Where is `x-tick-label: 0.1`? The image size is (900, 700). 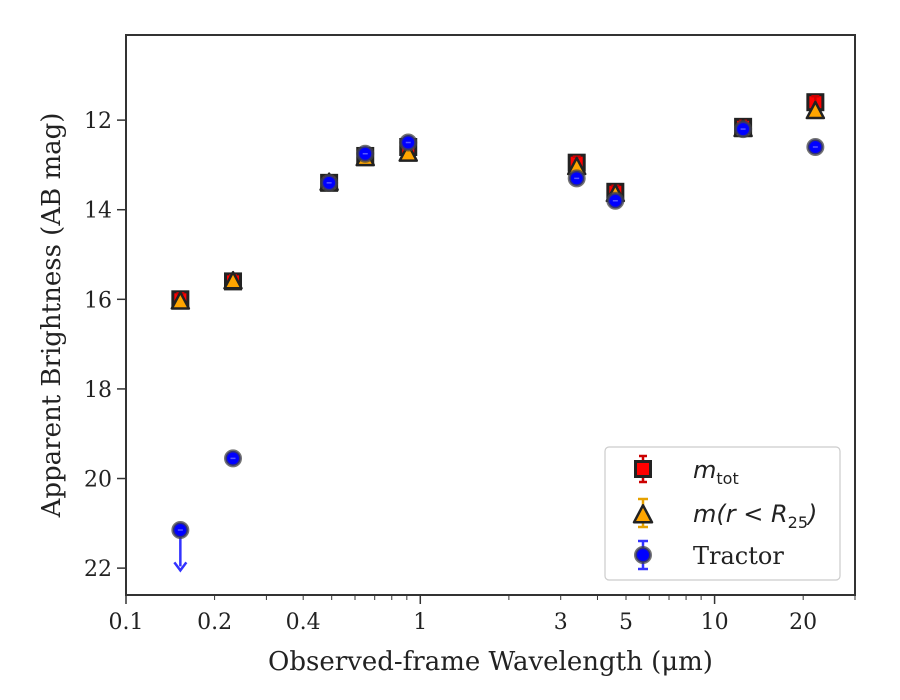 x-tick-label: 0.1 is located at coordinates (126, 622).